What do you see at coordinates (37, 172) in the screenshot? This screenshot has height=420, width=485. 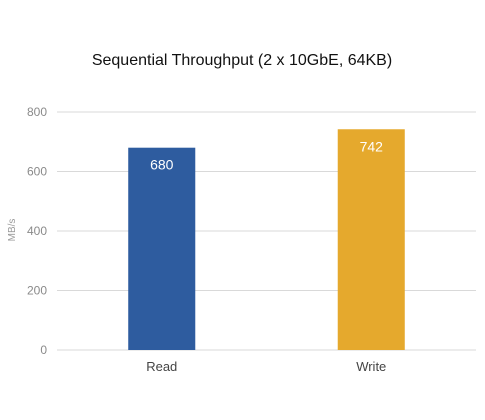 I see `y-tick-label-600: 600` at bounding box center [37, 172].